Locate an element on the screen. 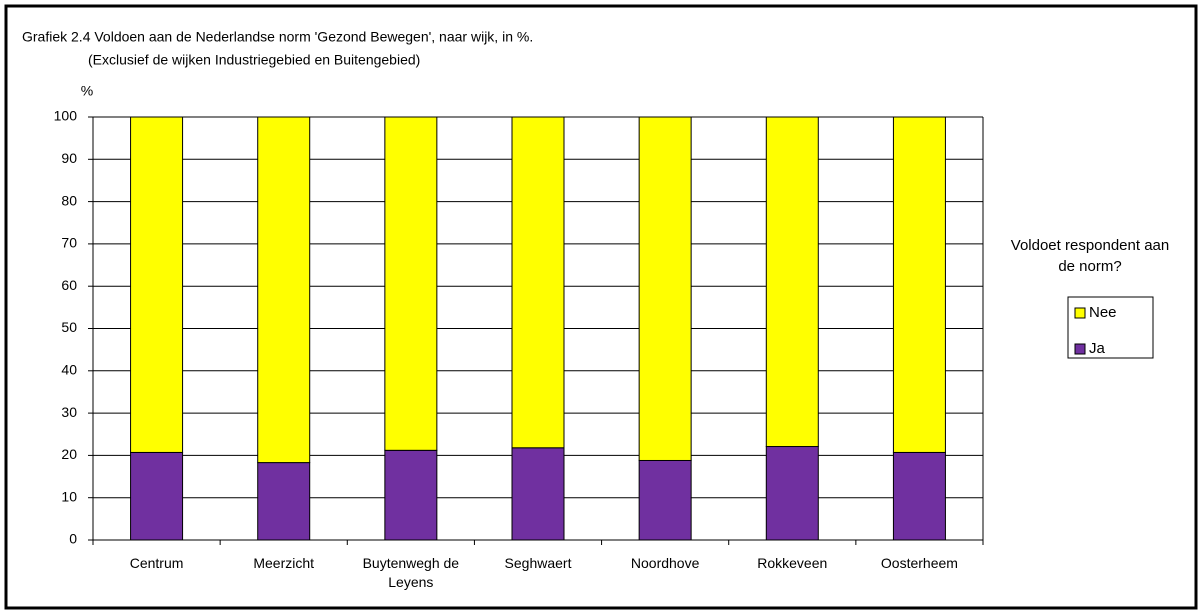 The height and width of the screenshot is (614, 1202). y-tick-label: 10 is located at coordinates (69, 496).